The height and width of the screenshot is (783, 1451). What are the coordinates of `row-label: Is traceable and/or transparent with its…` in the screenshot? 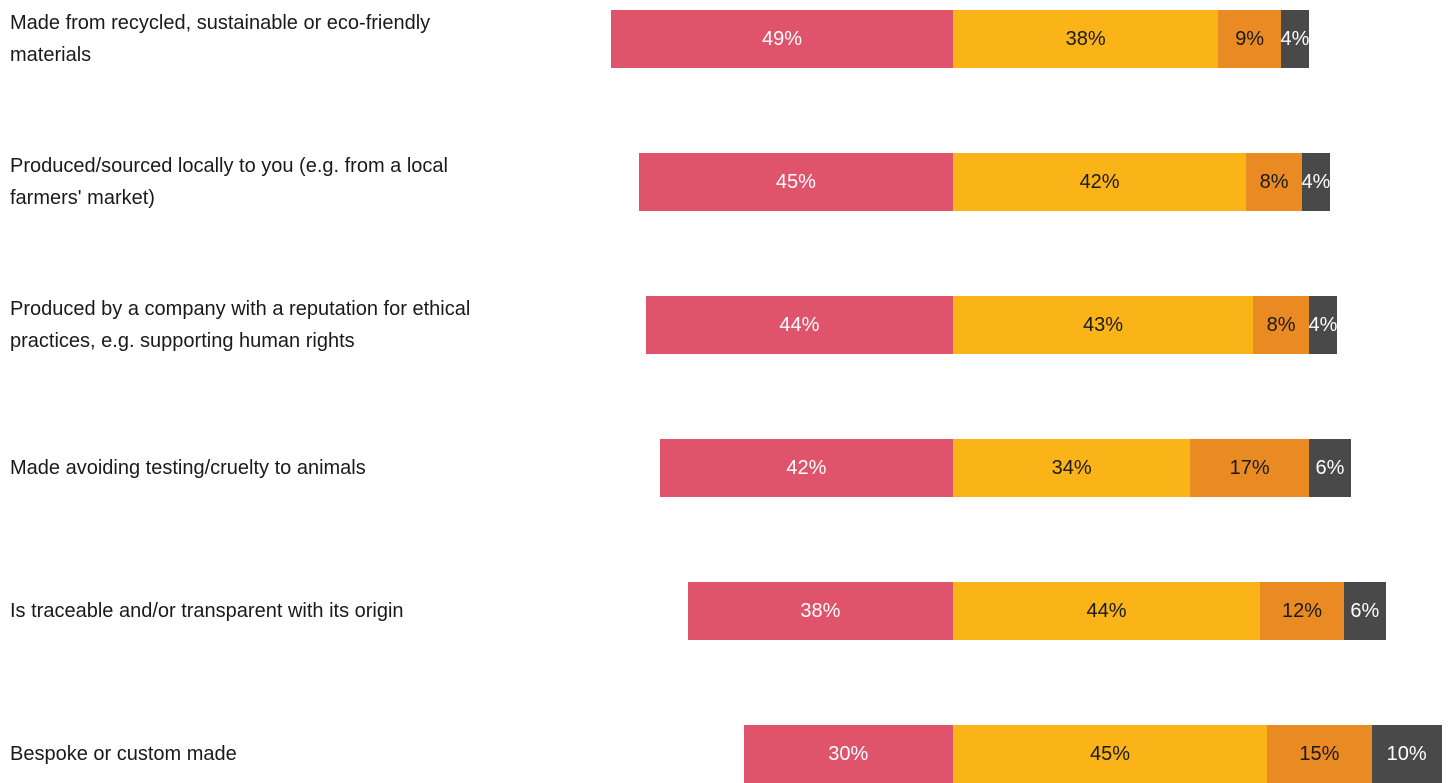 It's located at (207, 611).